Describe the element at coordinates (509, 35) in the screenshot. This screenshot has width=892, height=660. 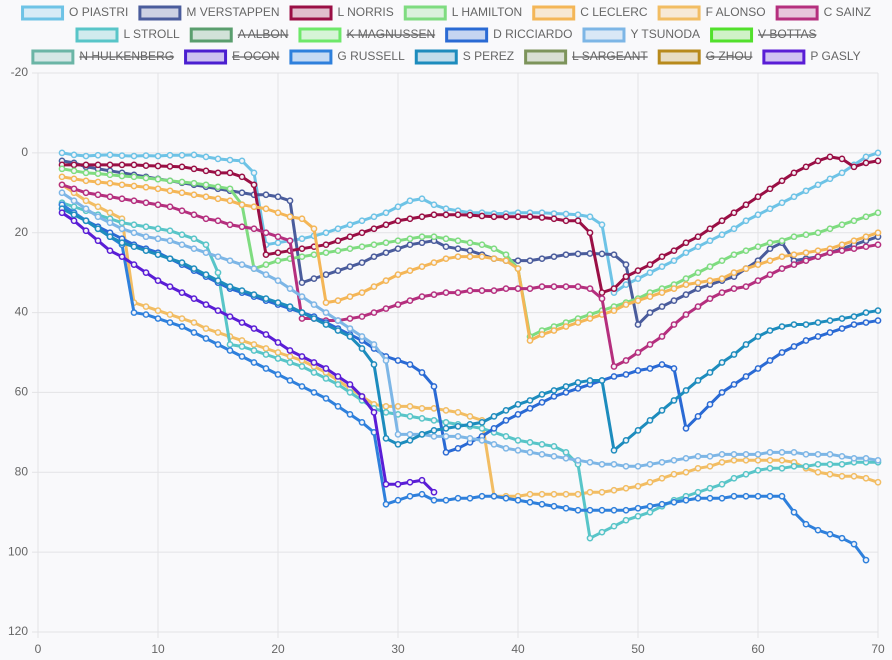
I see `legend-item: D RICCIARDO` at that location.